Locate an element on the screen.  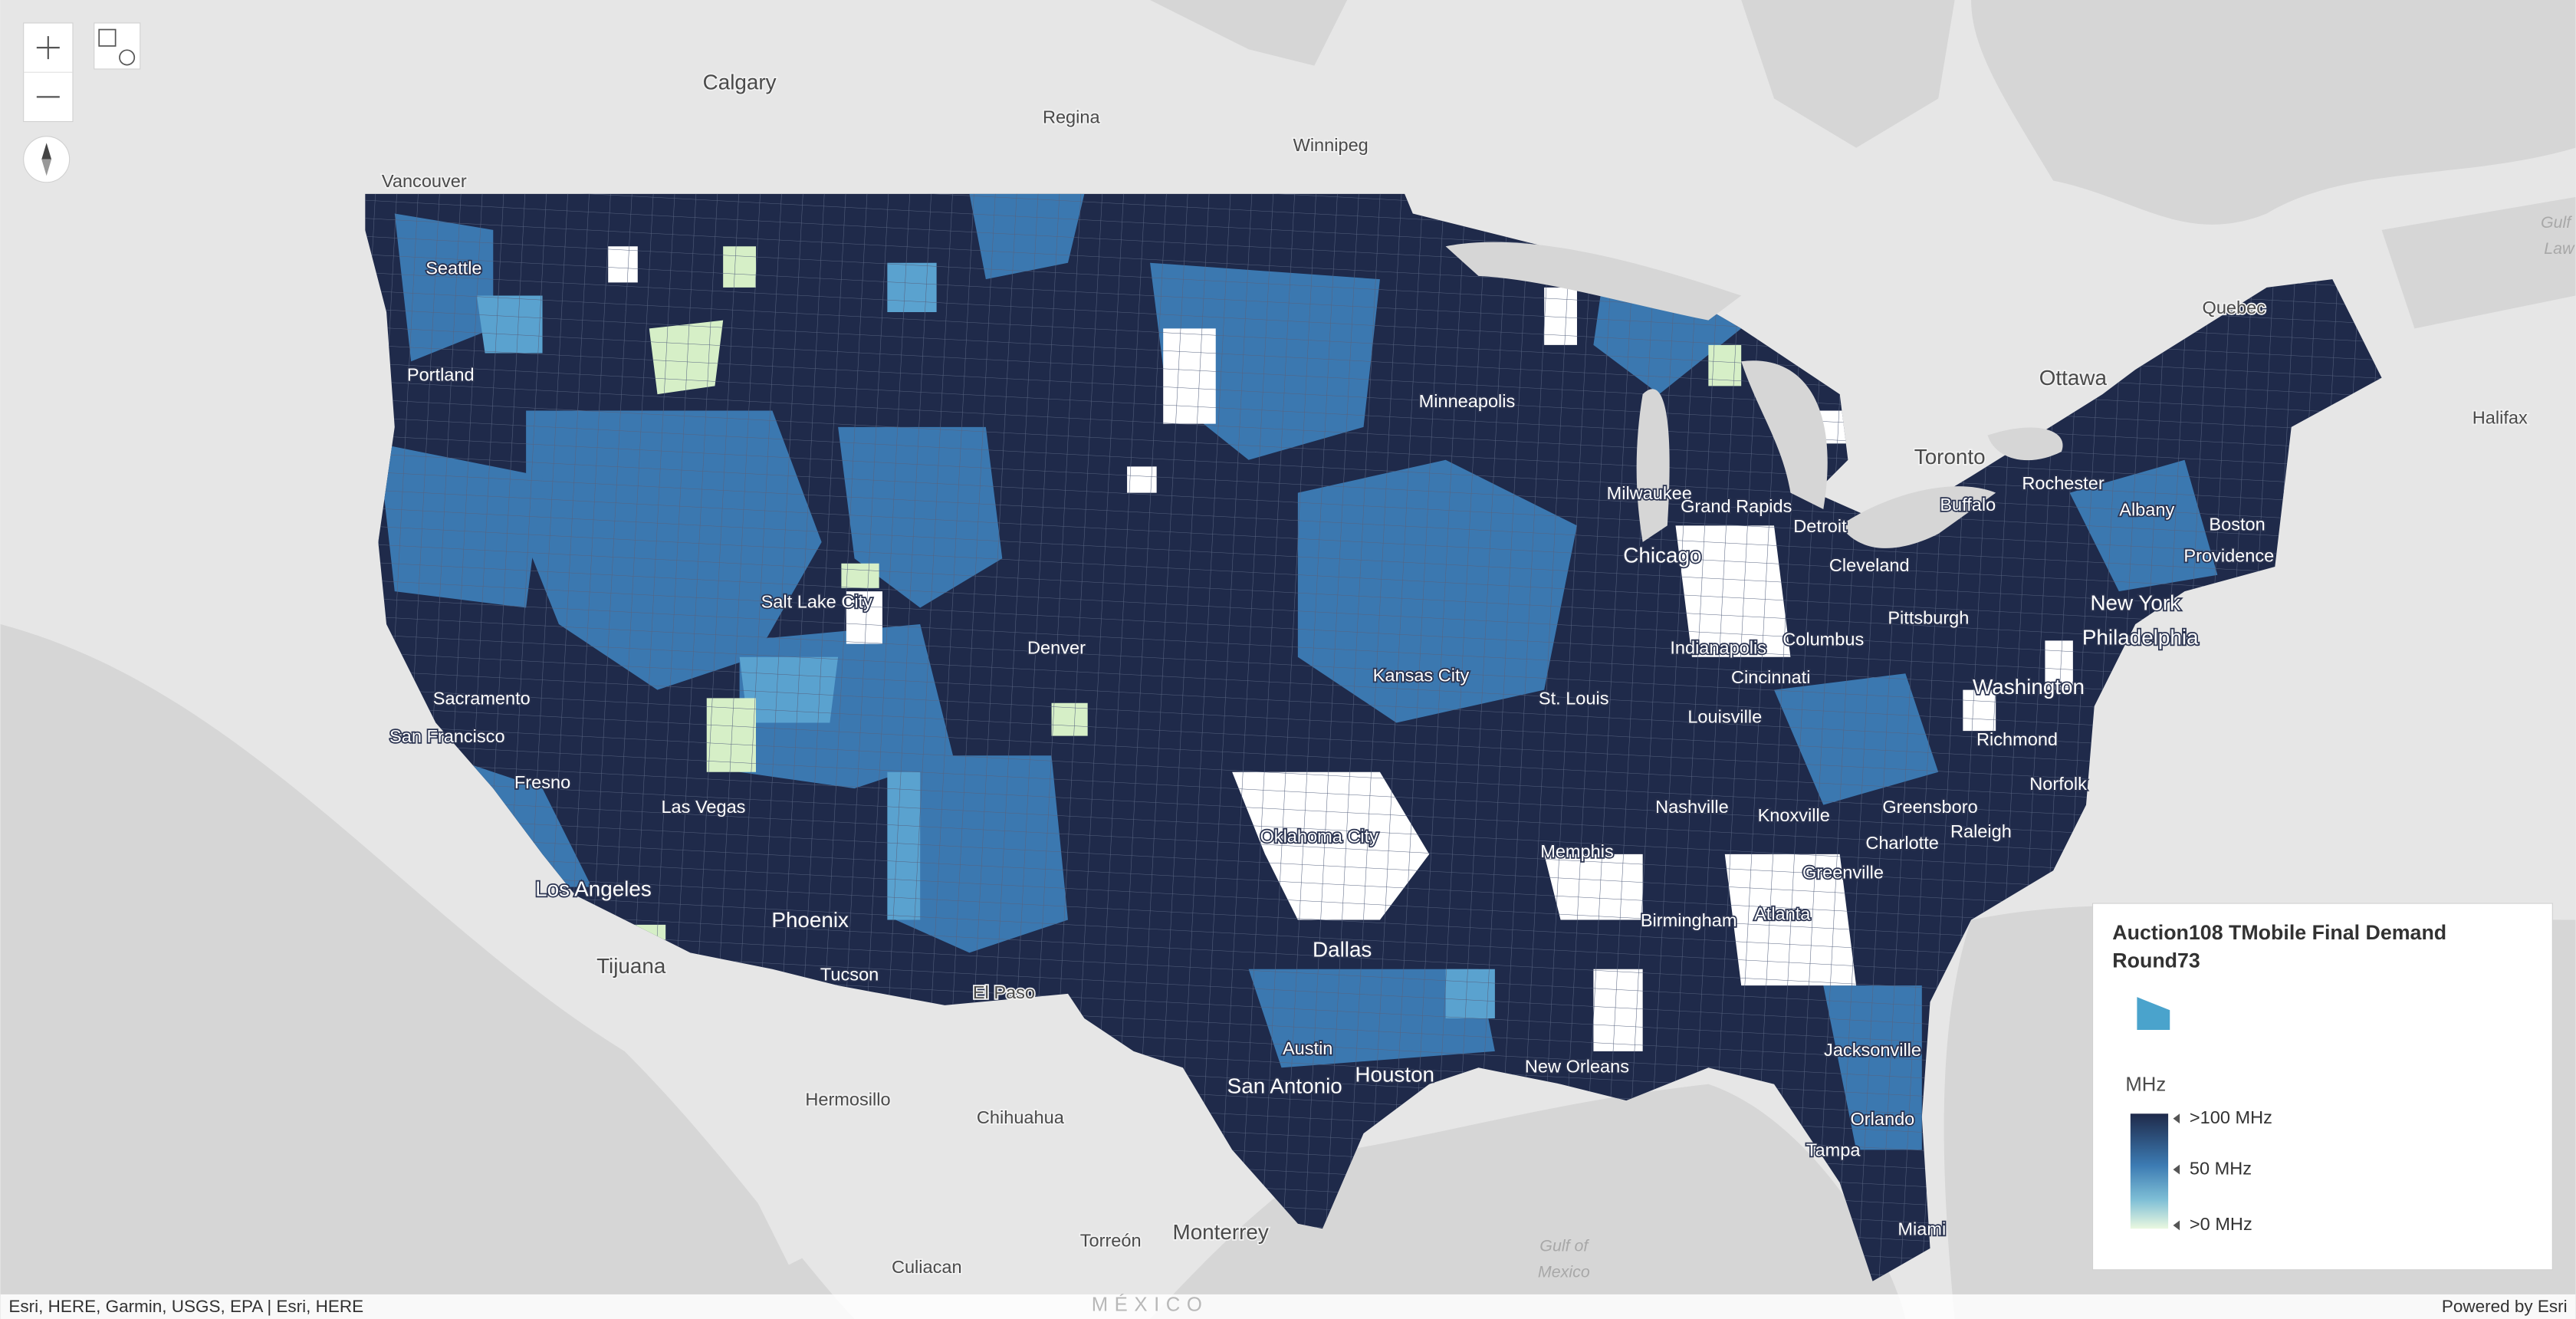
place-label: Regina is located at coordinates (1072, 117).